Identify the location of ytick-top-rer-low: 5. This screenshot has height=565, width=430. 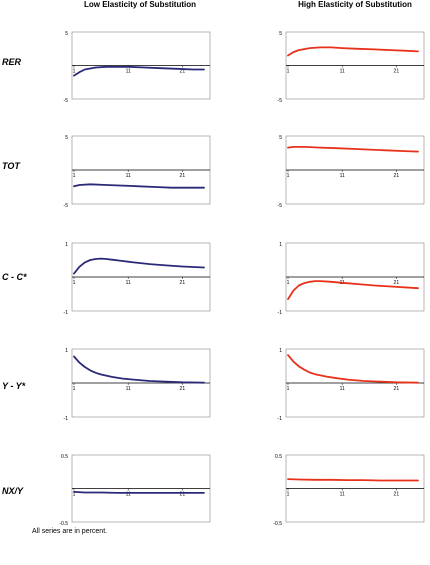
(66, 34).